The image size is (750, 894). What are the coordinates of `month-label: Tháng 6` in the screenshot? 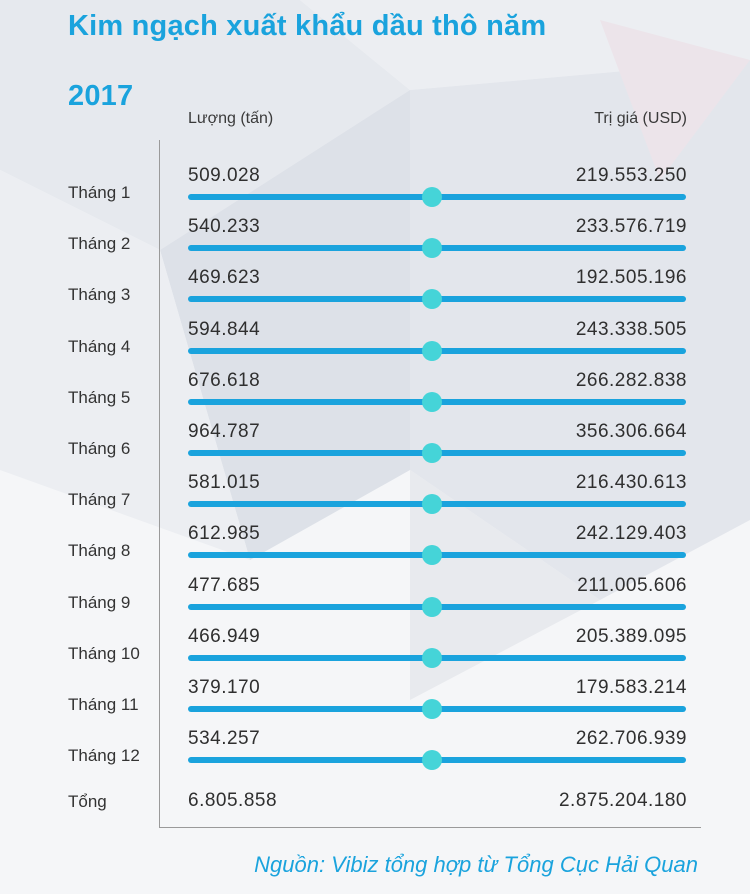 It's located at (99, 448).